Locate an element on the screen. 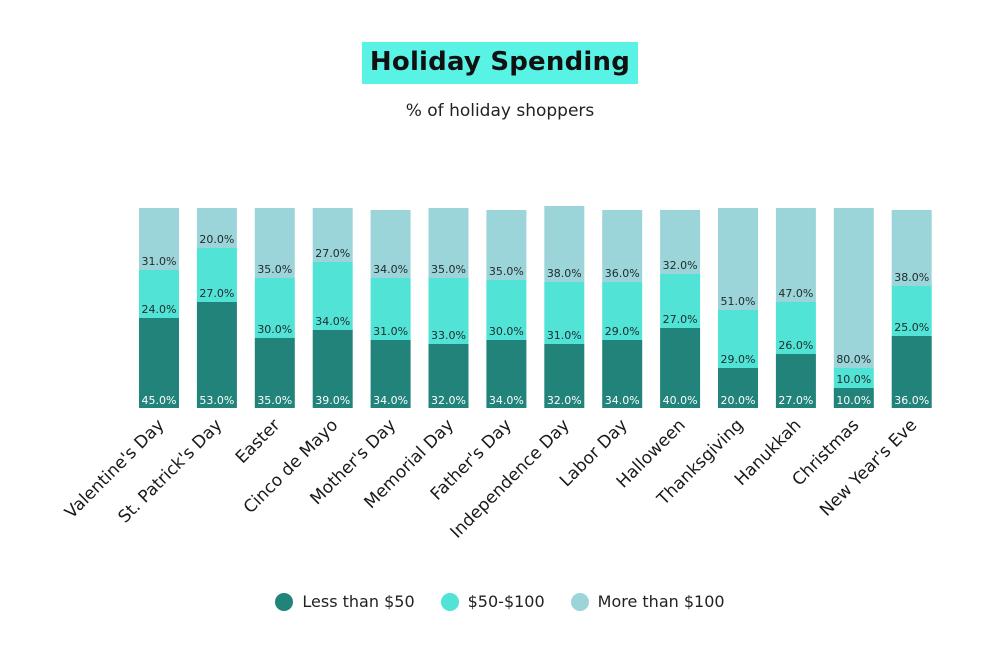 The image size is (1000, 656). data-label-thanksgiving-50-100: 29.0% is located at coordinates (738, 359).